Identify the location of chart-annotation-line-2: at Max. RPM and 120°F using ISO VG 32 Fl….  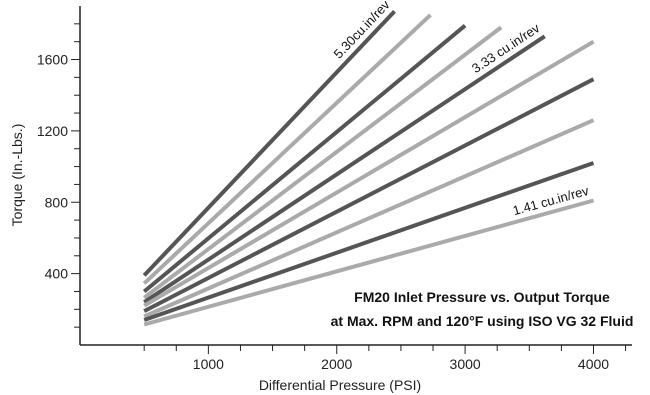
(482, 321).